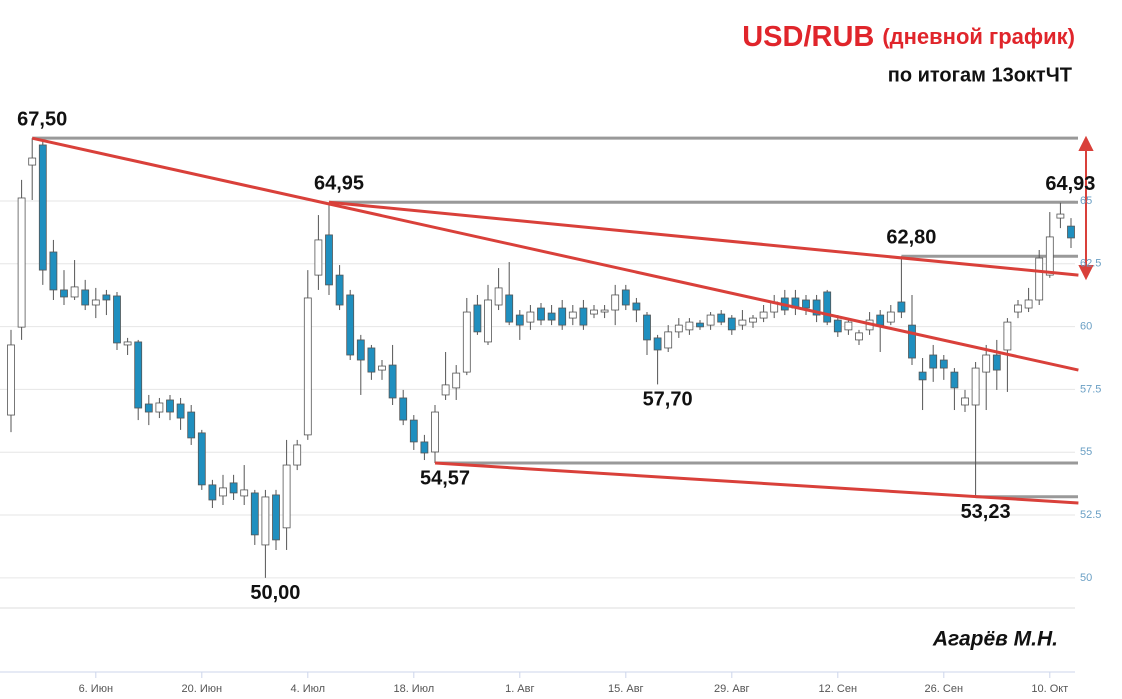 This screenshot has width=1122, height=699. I want to click on price-annotation: 64,93, so click(1070, 184).